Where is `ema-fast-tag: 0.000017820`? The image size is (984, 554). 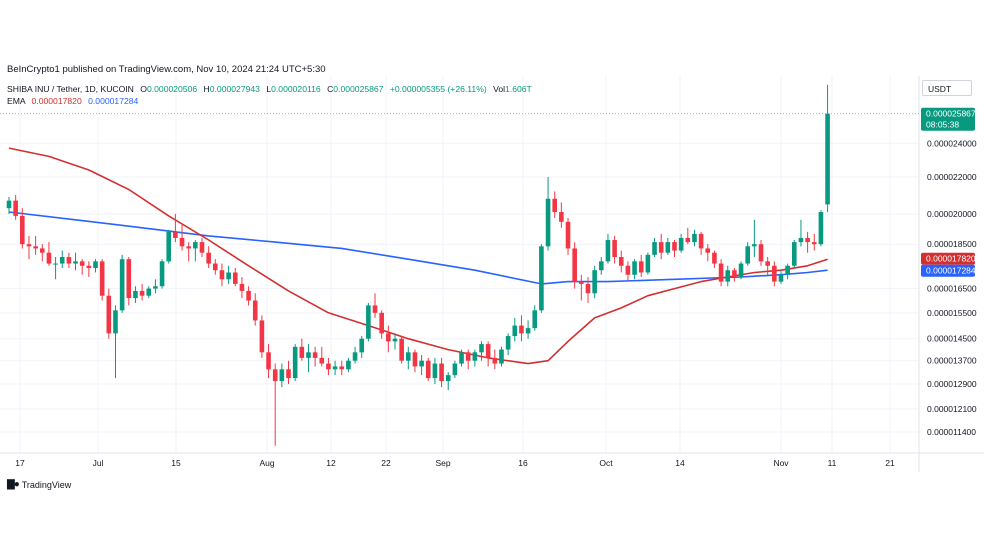
ema-fast-tag: 0.000017820 is located at coordinates (948, 258).